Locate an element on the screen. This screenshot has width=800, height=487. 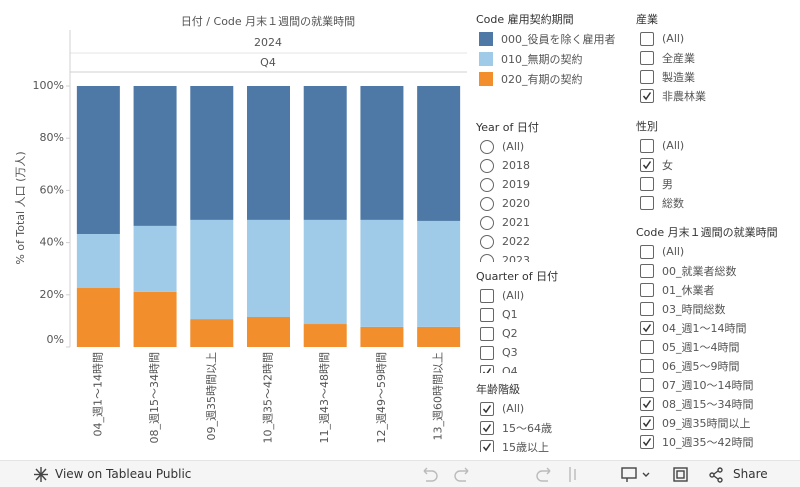
filter-option: 2018 is located at coordinates (553, 165).